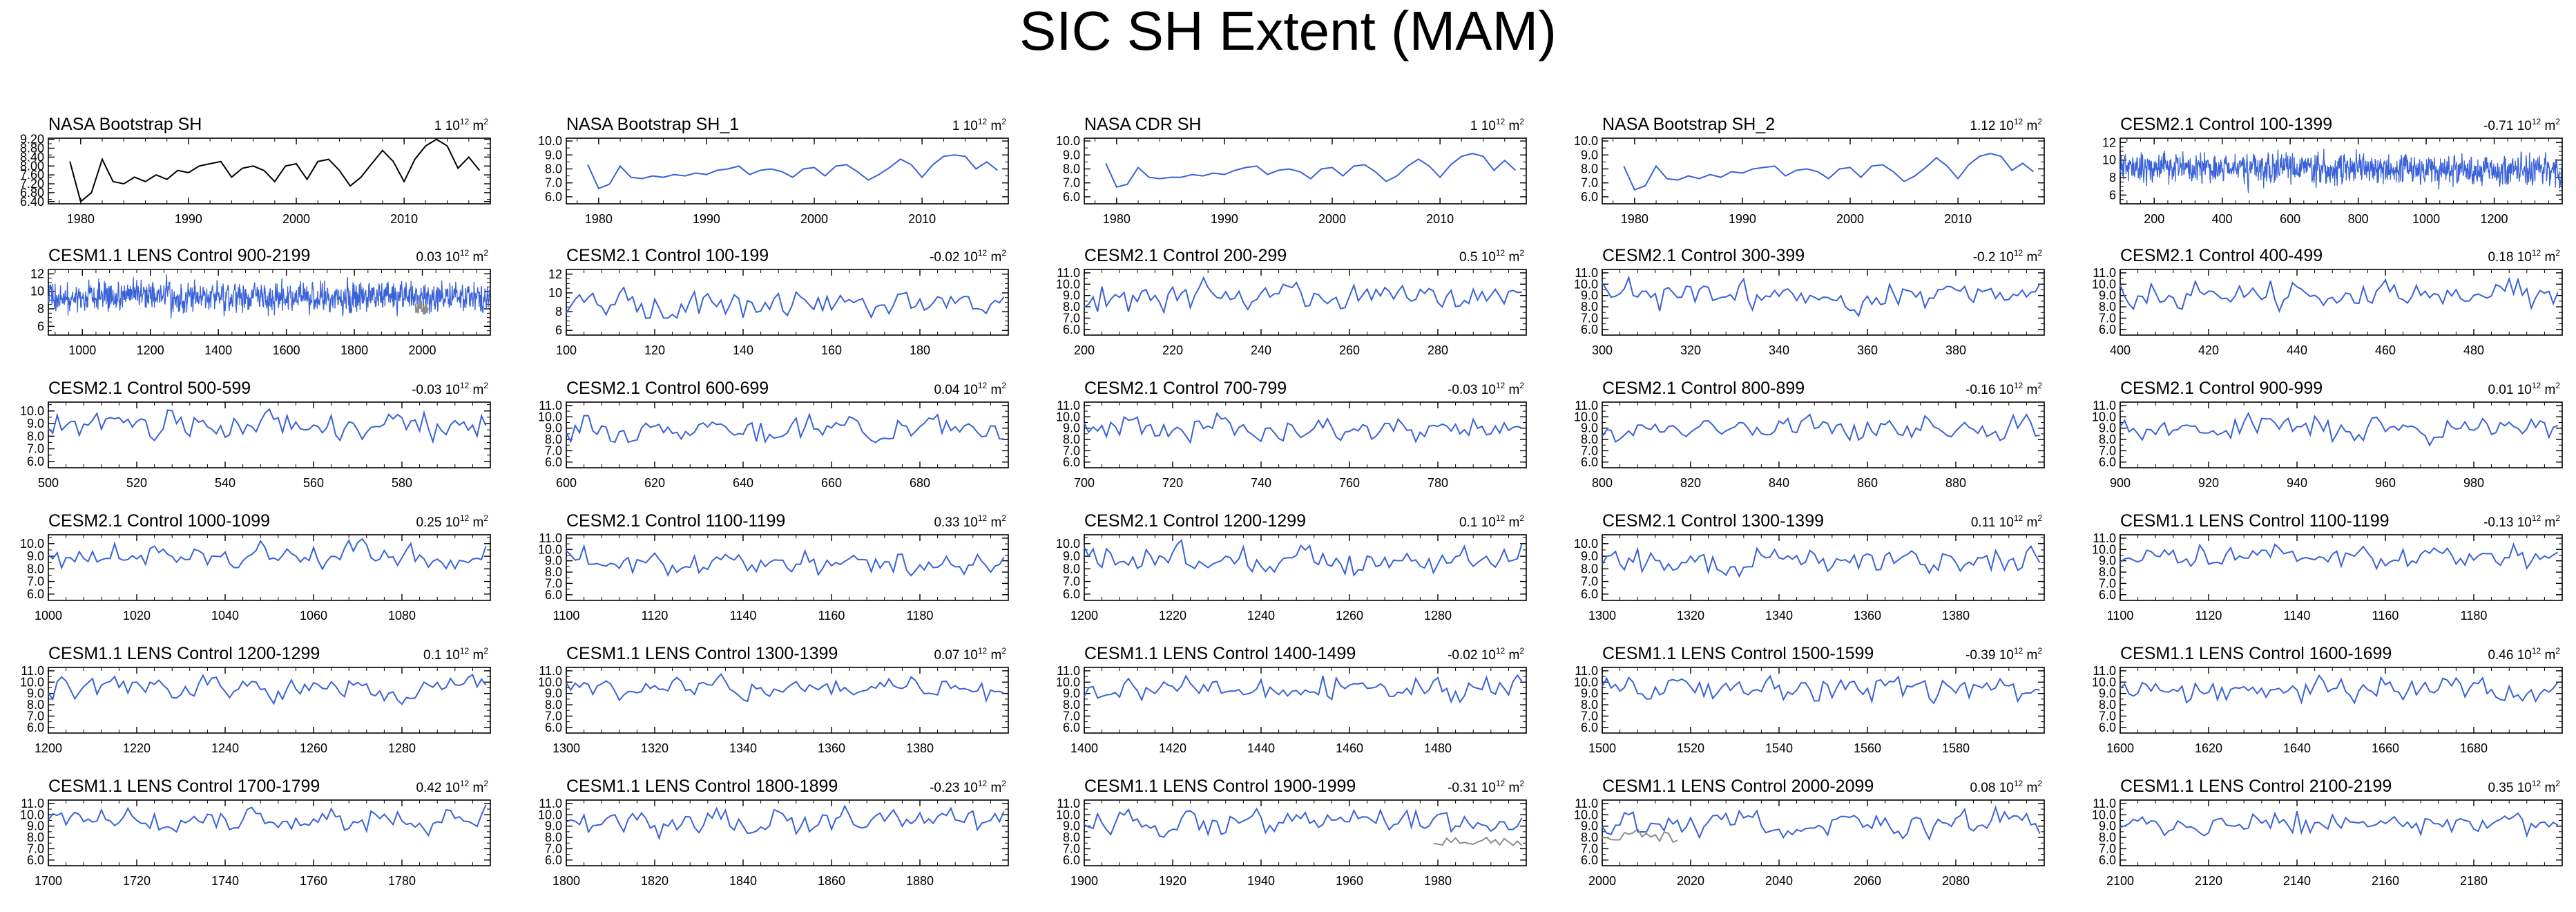  What do you see at coordinates (1195, 521) in the screenshot?
I see `panel-title: CESM2.1 Control 1200-1299` at bounding box center [1195, 521].